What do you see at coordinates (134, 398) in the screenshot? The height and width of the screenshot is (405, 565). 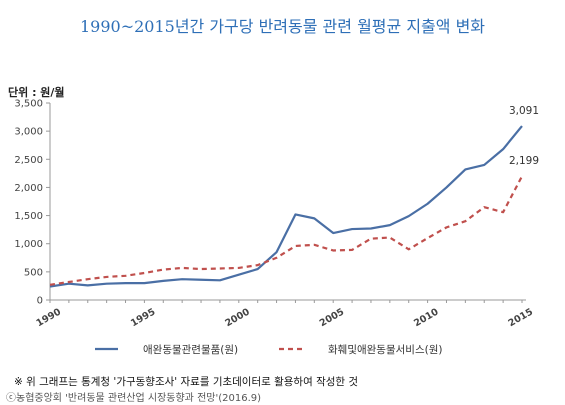 I see `source-credit: ⓒ농협중앙회 '반려동물 관련산업 시장동향과 전망'(2016.9)` at bounding box center [134, 398].